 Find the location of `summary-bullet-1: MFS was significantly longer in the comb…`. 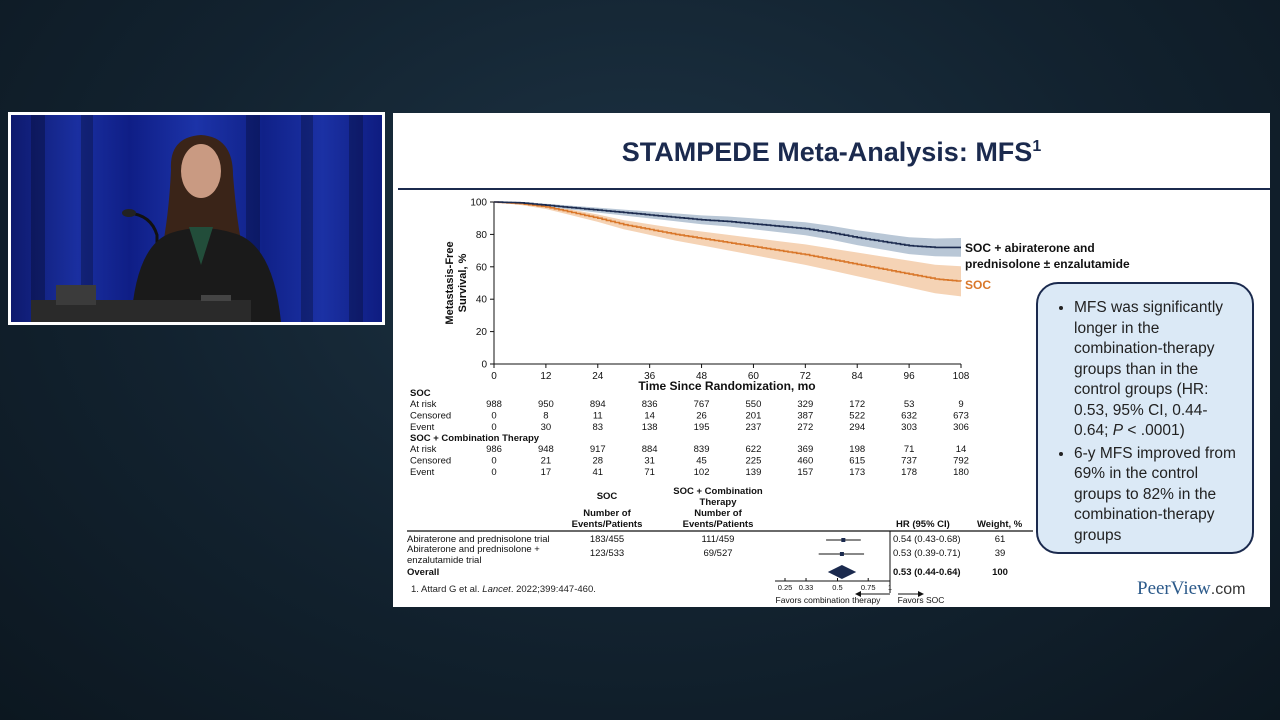

summary-bullet-1: MFS was significantly longer in the comb… is located at coordinates (1157, 370).